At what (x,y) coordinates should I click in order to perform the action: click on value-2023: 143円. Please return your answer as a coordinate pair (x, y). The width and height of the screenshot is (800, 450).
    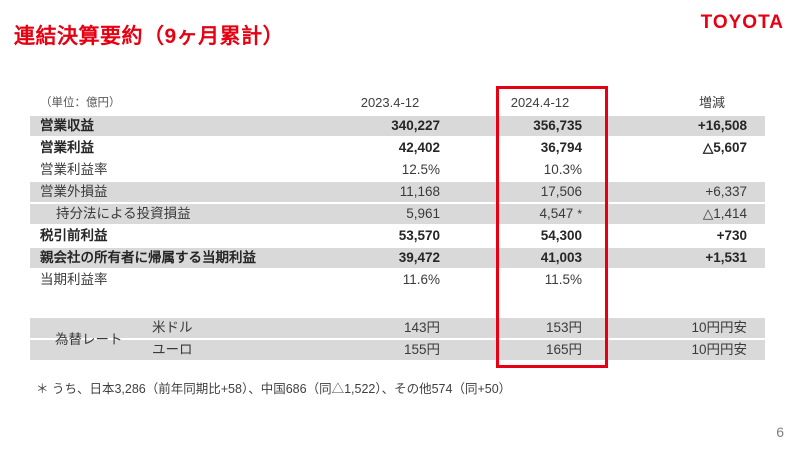
    Looking at the image, I should click on (421, 327).